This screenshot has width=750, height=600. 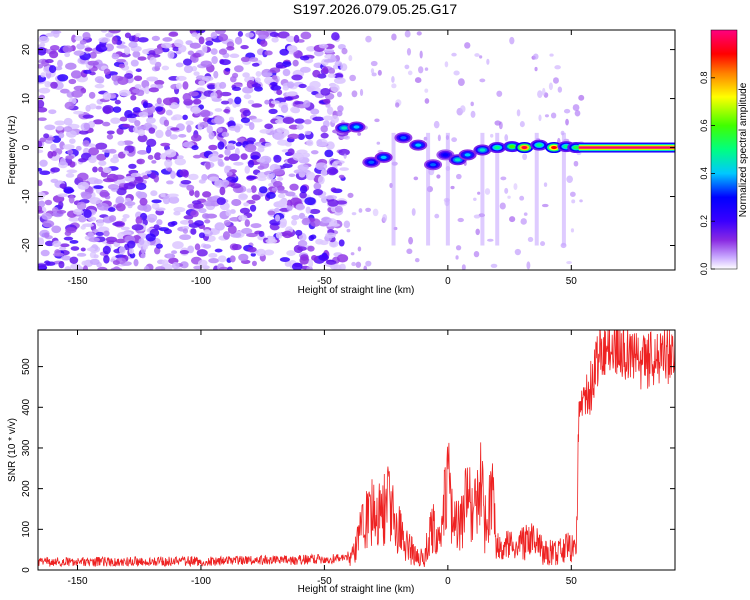 I want to click on spectrogram-x-tick-label: -100, so click(x=201, y=281).